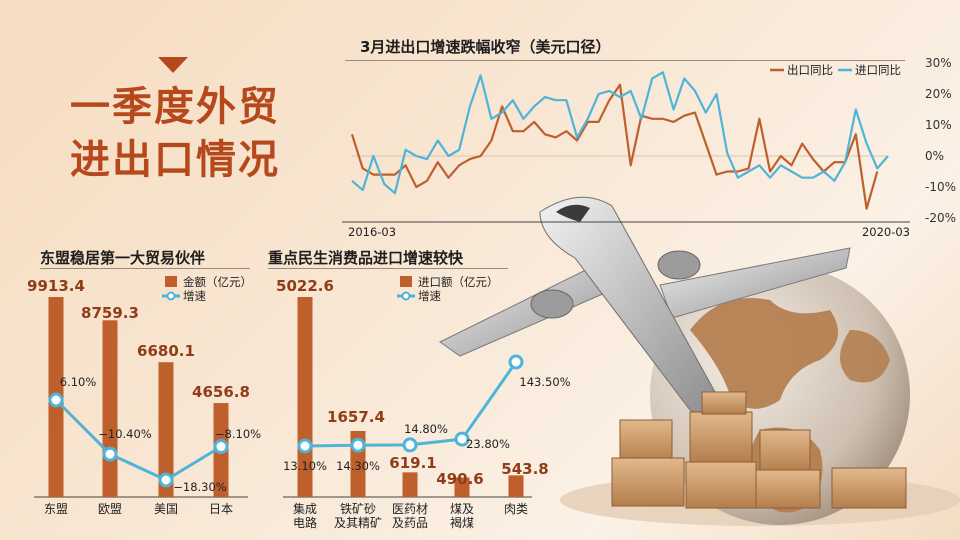 This screenshot has width=960, height=540. What do you see at coordinates (410, 523) in the screenshot?
I see `category-label: 及药品` at bounding box center [410, 523].